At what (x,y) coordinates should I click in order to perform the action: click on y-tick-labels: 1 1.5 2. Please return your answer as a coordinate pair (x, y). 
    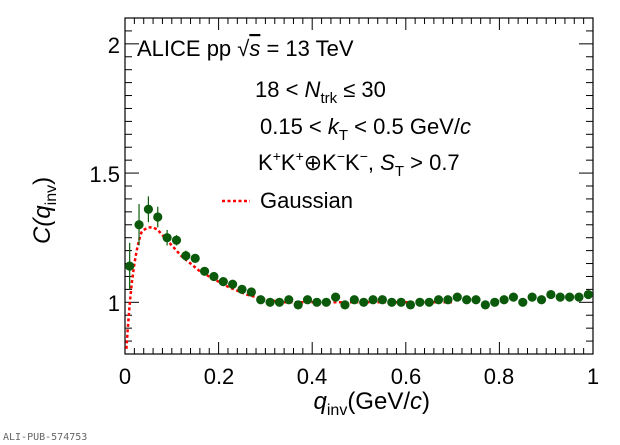
    Looking at the image, I should click on (104, 174).